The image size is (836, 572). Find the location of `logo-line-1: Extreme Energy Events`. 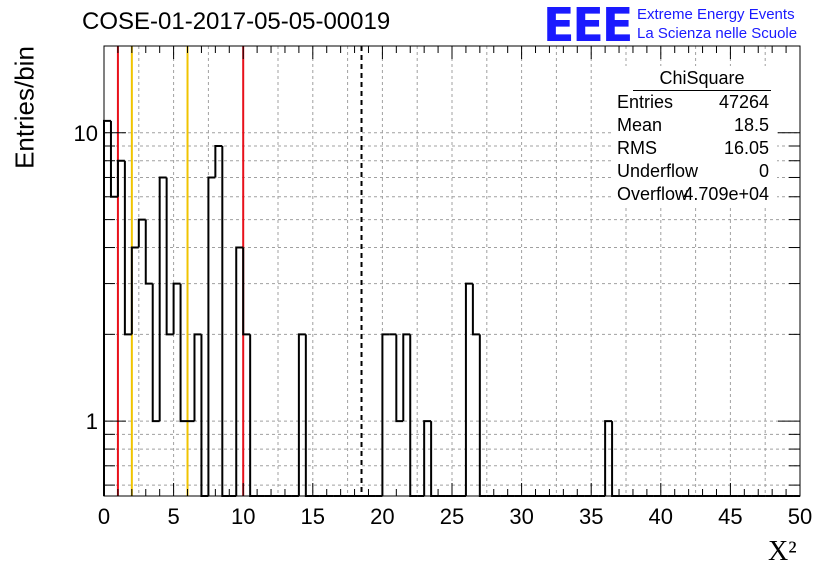

logo-line-1: Extreme Energy Events is located at coordinates (716, 14).